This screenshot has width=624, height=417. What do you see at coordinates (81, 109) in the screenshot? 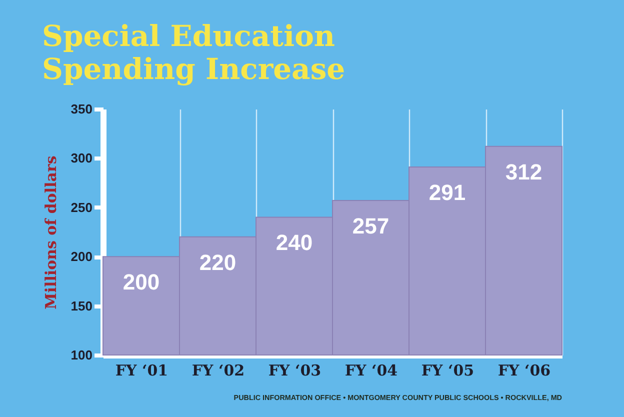
I see `y-tick-label: 350` at bounding box center [81, 109].